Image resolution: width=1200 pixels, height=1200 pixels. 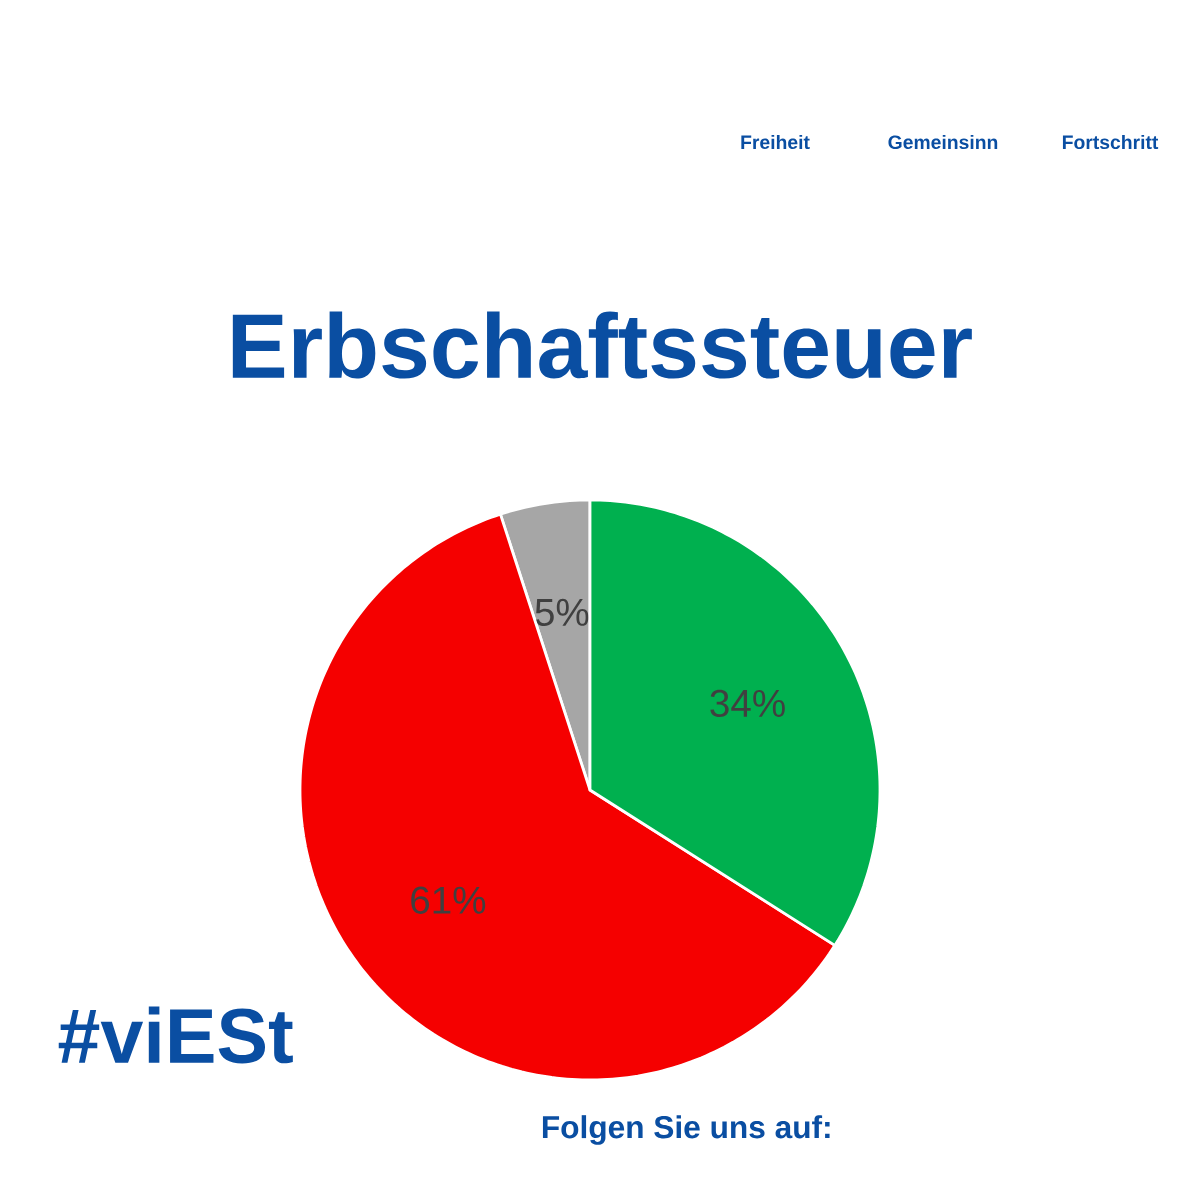 What do you see at coordinates (686, 1130) in the screenshot?
I see `text: Folgen Sie uns auf:` at bounding box center [686, 1130].